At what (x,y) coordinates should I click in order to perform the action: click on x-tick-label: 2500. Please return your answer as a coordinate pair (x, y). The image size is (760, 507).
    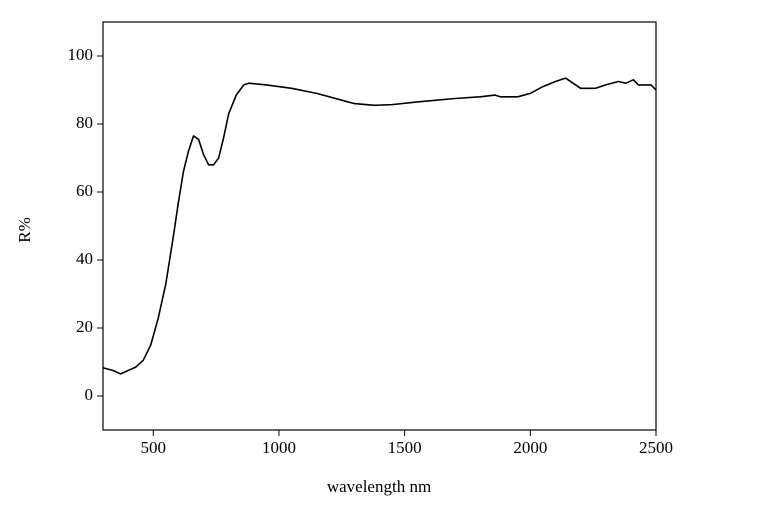
    Looking at the image, I should click on (656, 447).